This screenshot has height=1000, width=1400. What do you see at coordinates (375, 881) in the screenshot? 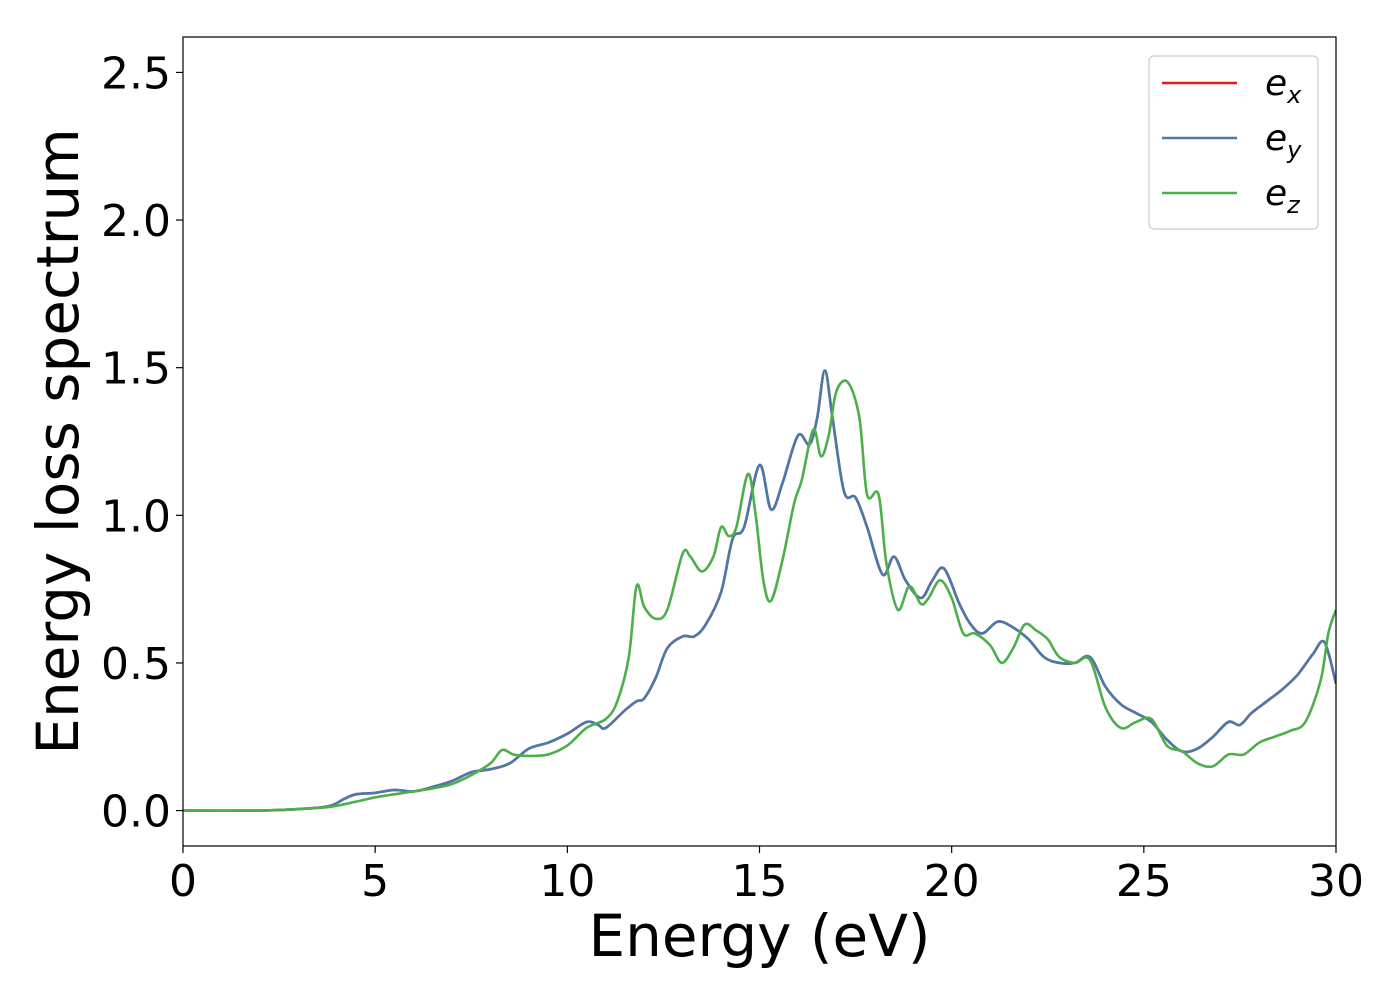
I see `x-tick-label: 5` at bounding box center [375, 881].